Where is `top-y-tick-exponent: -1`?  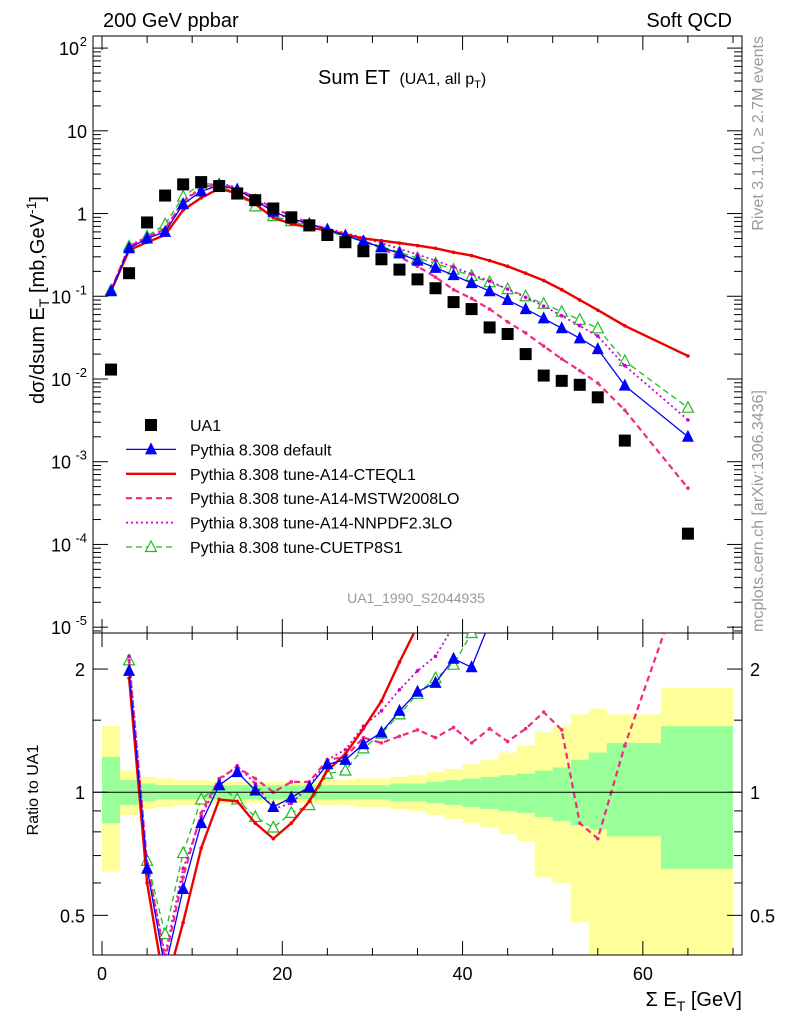
top-y-tick-exponent: -1 is located at coordinates (81, 289).